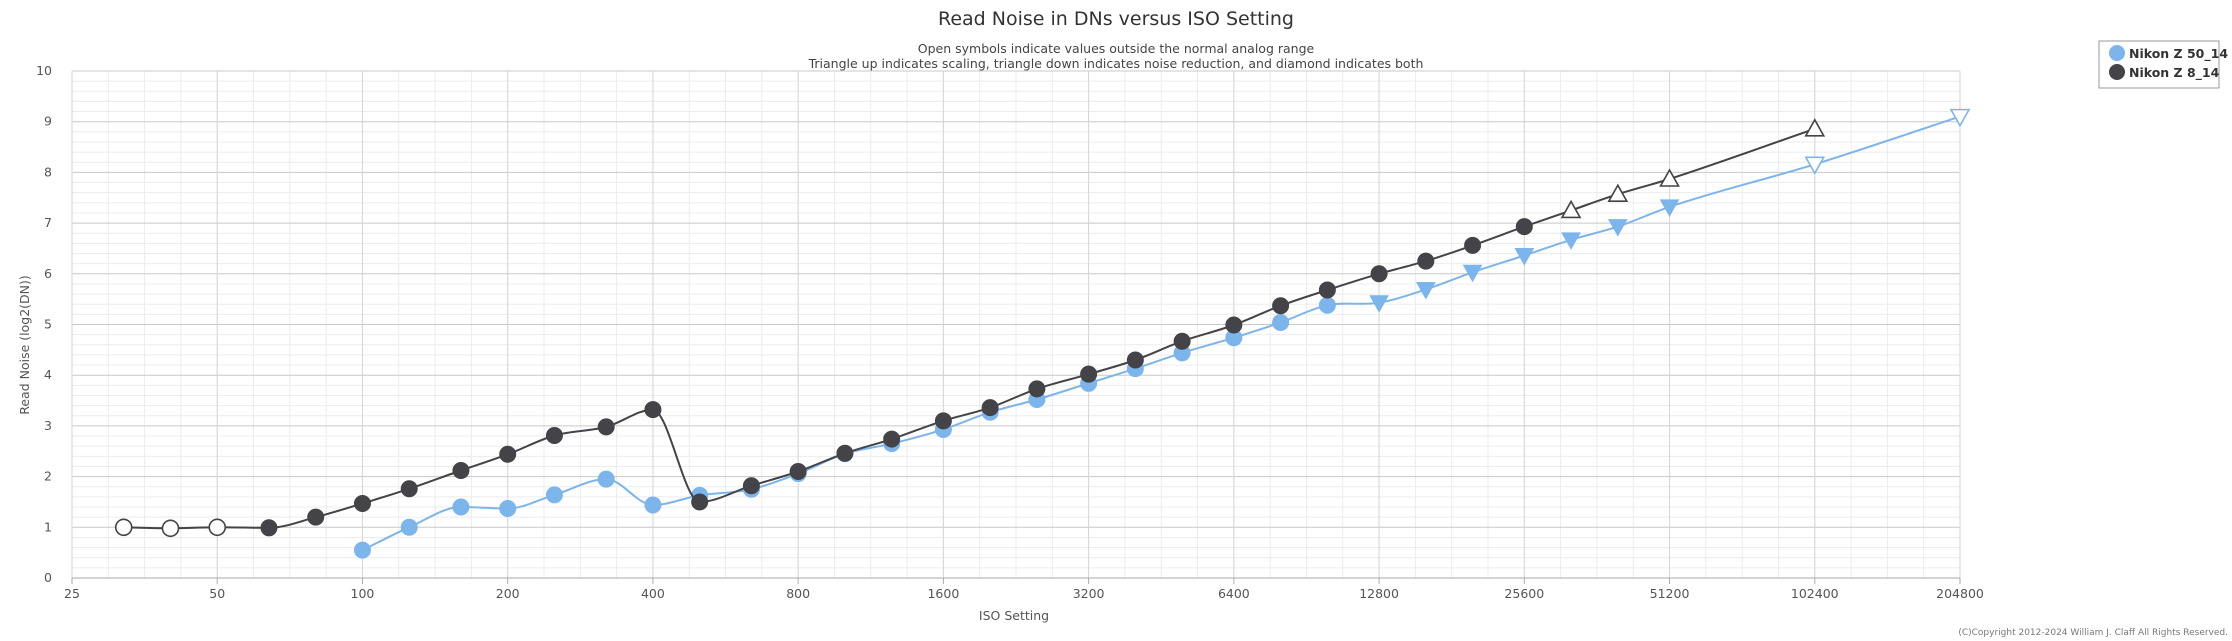  I want to click on legend-label-nikon-z-50: Nikon Z 50_14, so click(2178, 54).